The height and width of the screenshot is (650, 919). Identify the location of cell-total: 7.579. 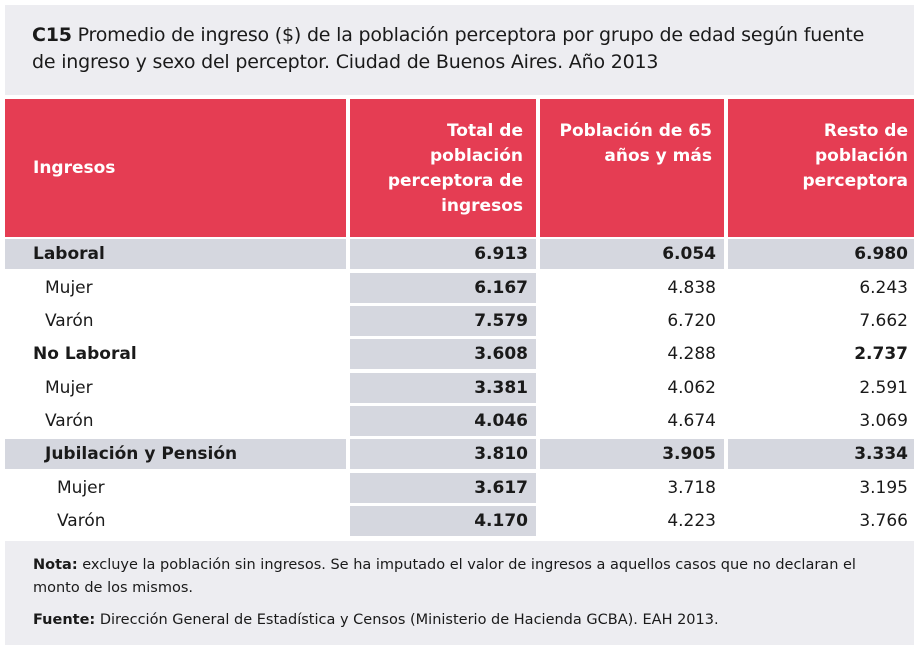
(443, 321).